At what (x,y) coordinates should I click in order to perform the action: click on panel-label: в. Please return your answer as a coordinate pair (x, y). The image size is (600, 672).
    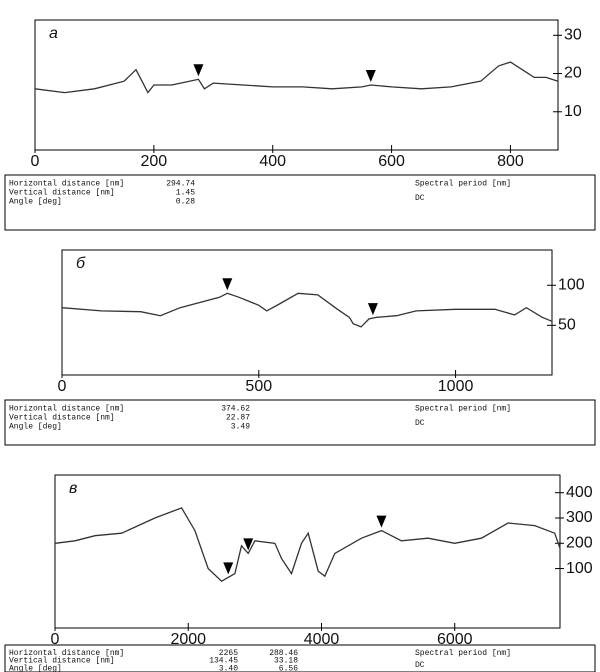
    Looking at the image, I should click on (73, 488).